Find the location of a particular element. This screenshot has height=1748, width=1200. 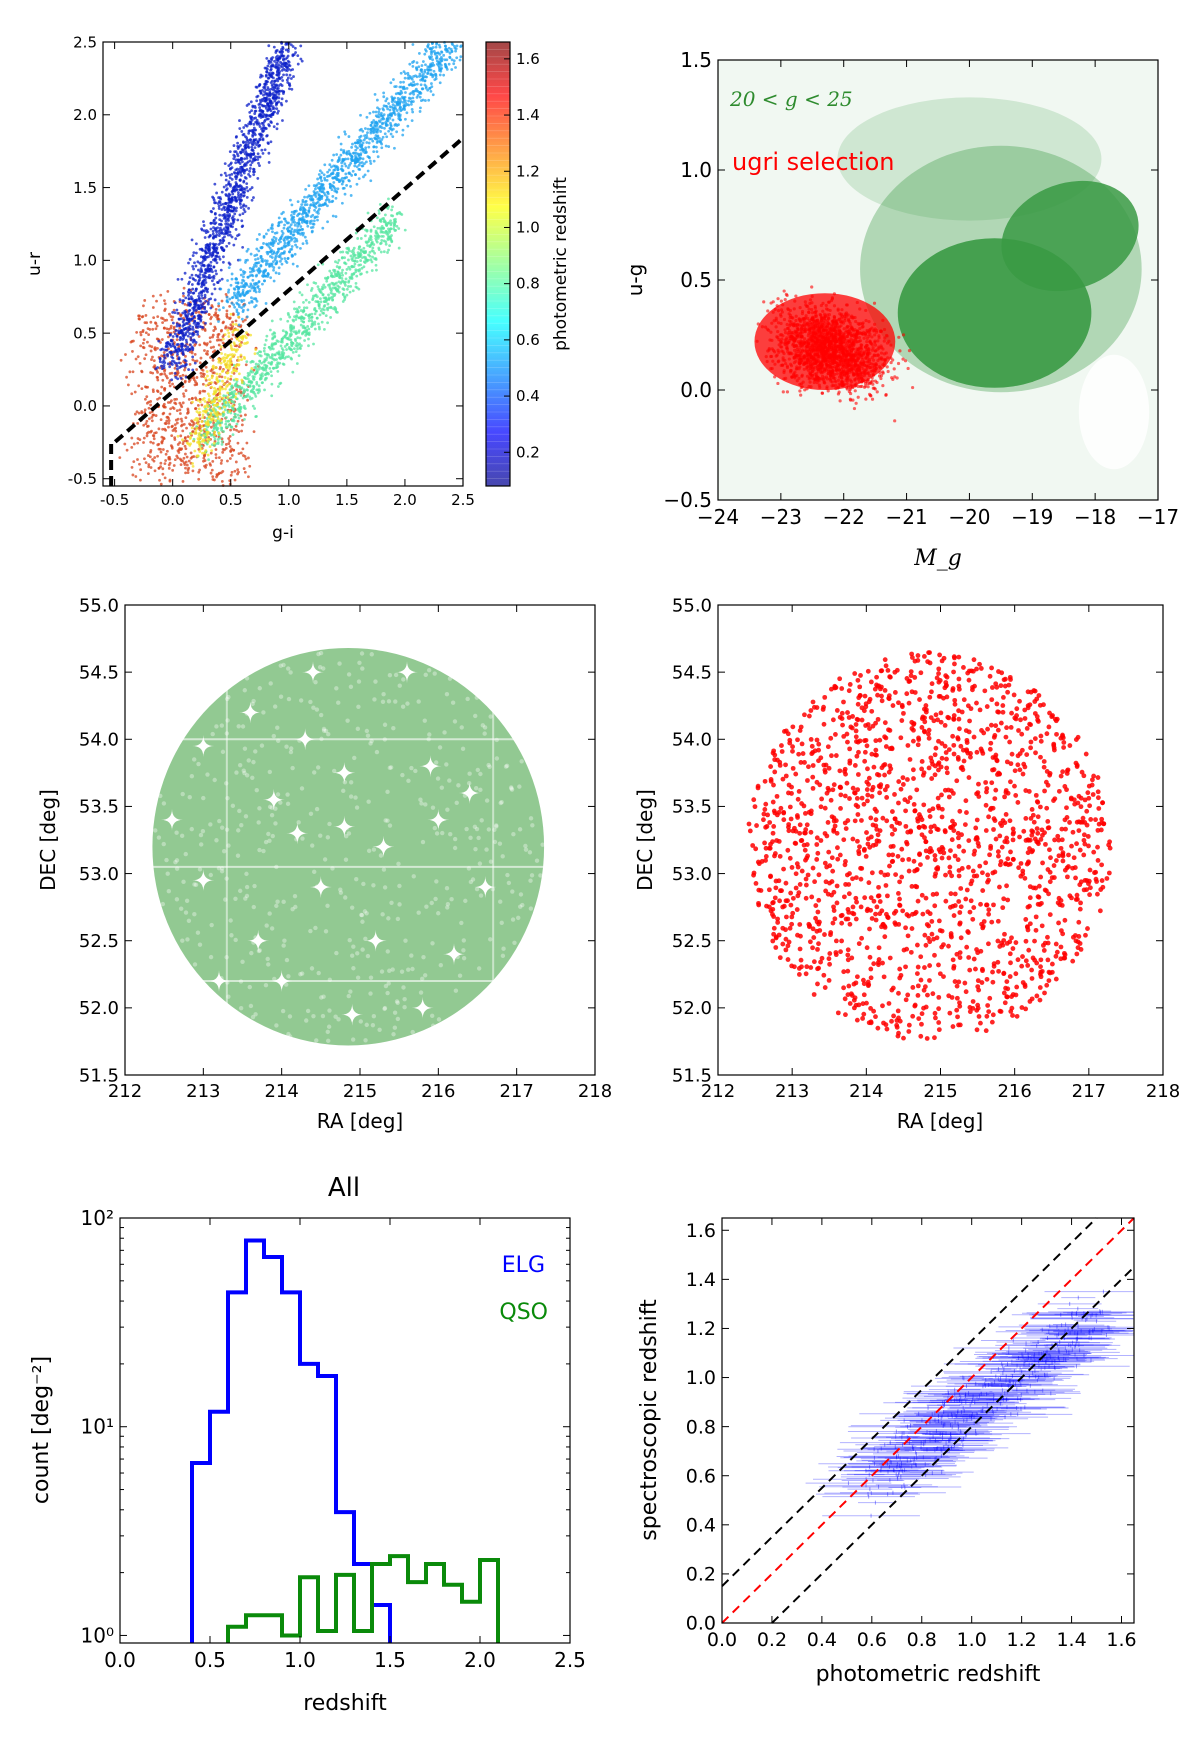

y-tick-label: 2.0 is located at coordinates (85, 115).